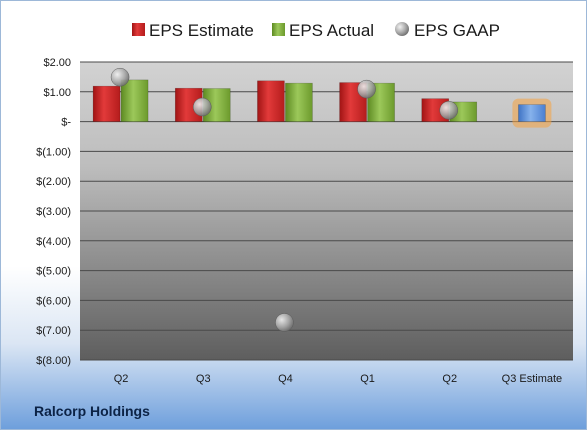 The image size is (587, 430). What do you see at coordinates (457, 30) in the screenshot?
I see `legend-label-gaap: EPS GAAP` at bounding box center [457, 30].